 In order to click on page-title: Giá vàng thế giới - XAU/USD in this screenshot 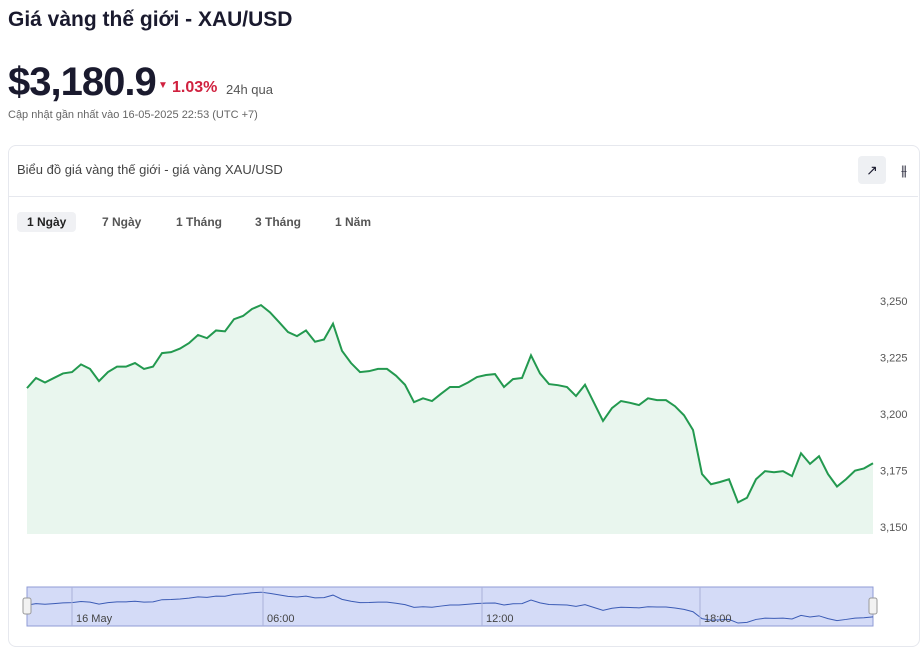, I will do `click(150, 19)`.